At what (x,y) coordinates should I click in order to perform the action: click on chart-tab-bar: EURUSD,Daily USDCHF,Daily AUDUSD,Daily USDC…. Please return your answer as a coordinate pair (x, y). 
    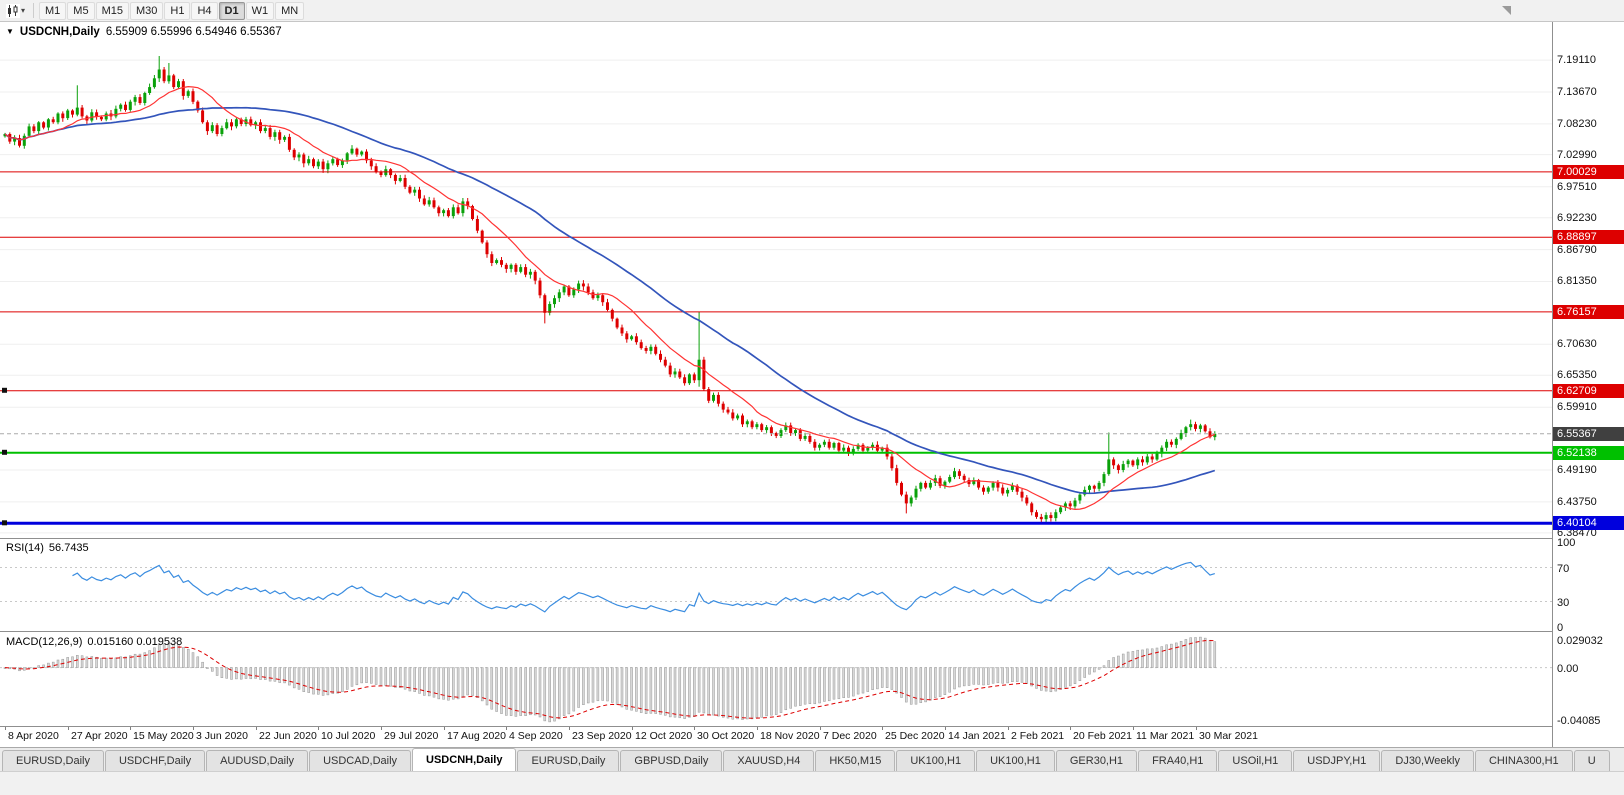
    Looking at the image, I should click on (812, 759).